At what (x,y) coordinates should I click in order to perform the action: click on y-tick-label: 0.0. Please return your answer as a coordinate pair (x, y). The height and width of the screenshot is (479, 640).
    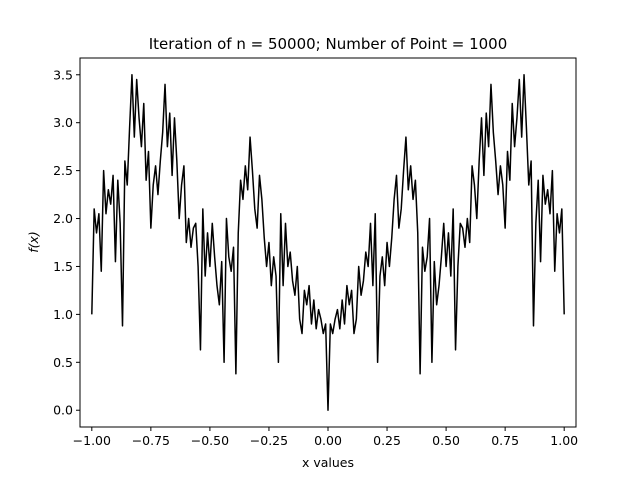
    Looking at the image, I should click on (63, 410).